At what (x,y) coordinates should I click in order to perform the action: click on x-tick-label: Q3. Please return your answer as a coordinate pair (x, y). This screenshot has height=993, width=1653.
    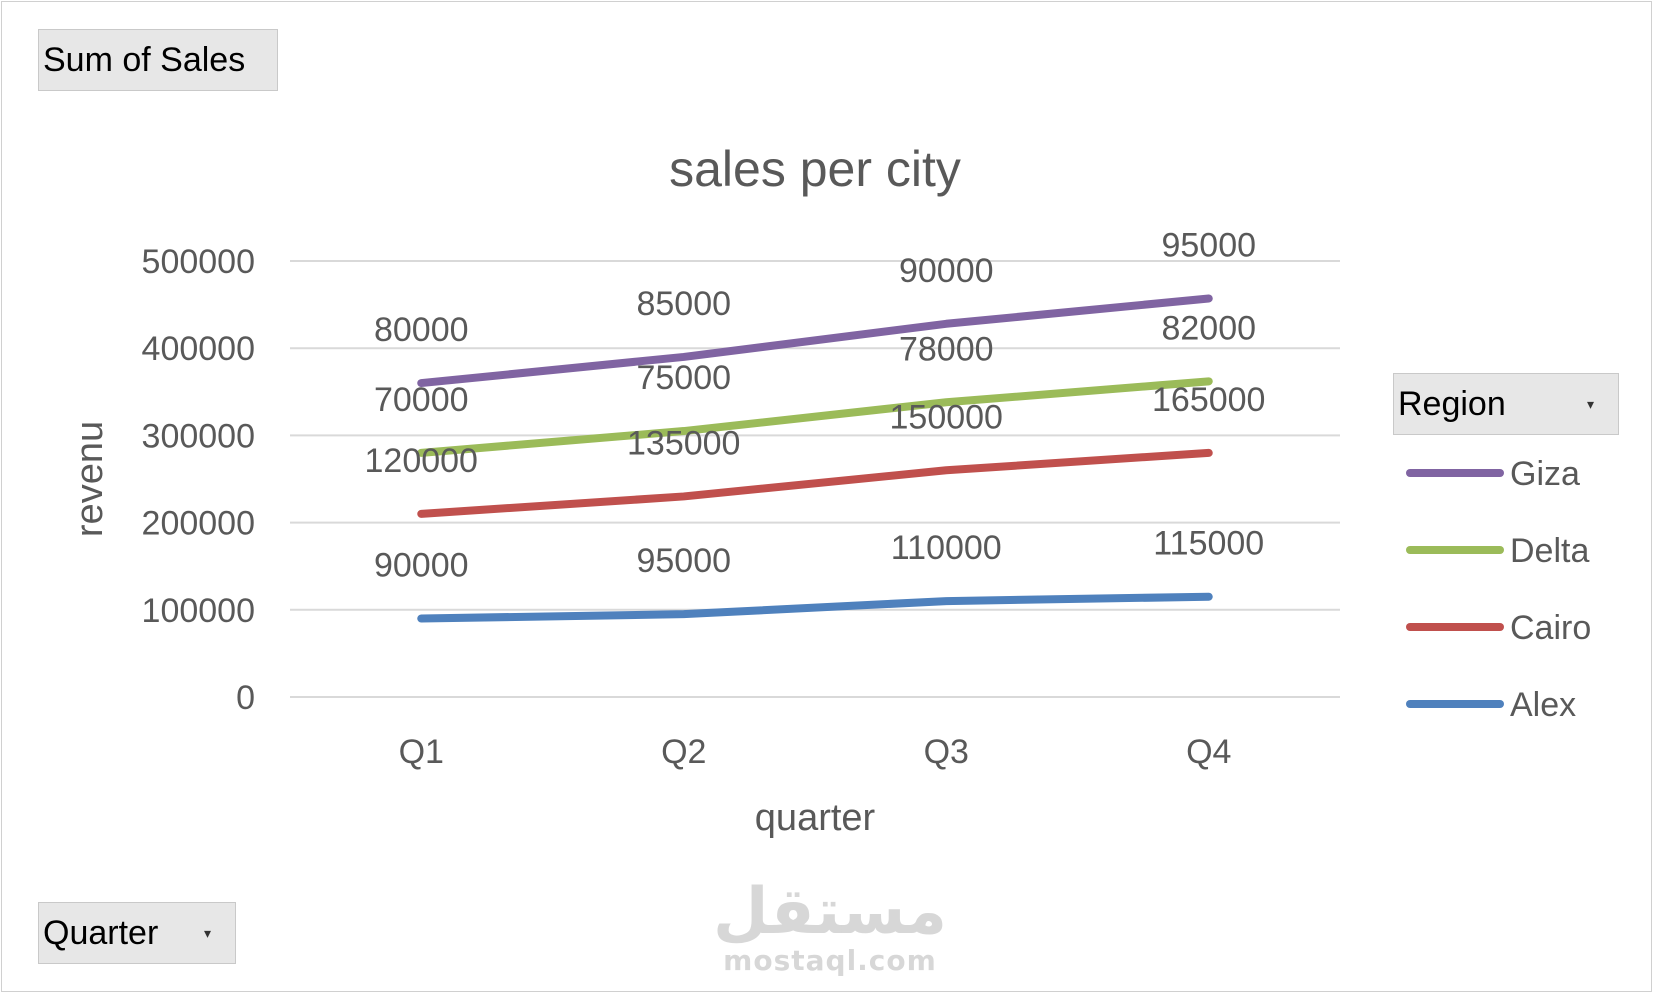
    Looking at the image, I should click on (946, 752).